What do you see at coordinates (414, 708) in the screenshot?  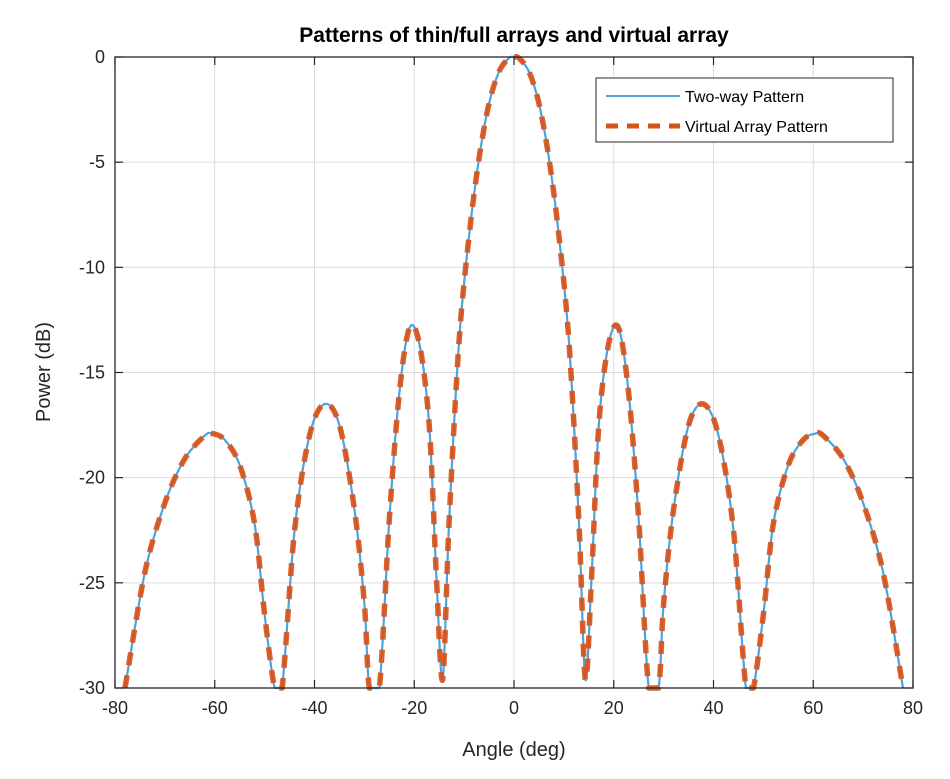 I see `x-tick-label: -20` at bounding box center [414, 708].